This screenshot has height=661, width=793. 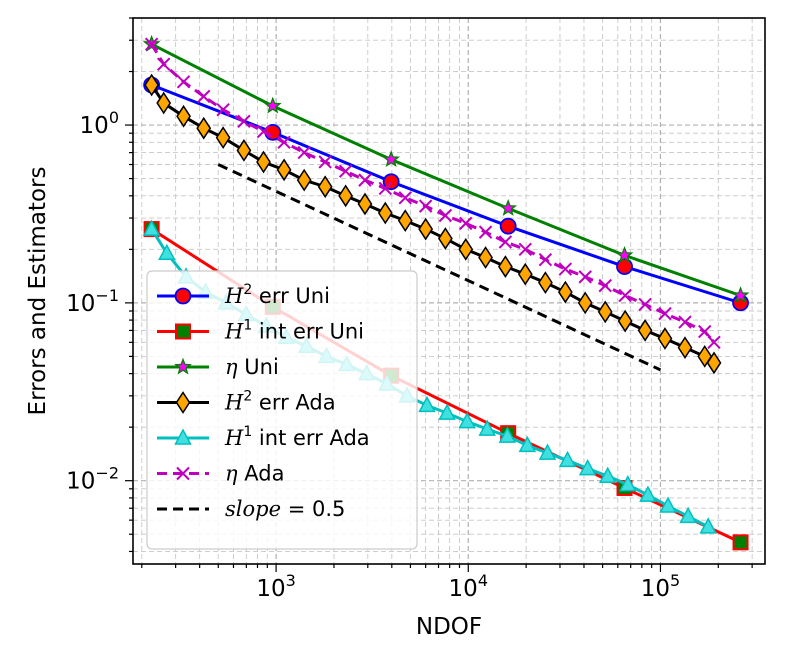 I want to click on x-axis-label: NDOF, so click(x=449, y=627).